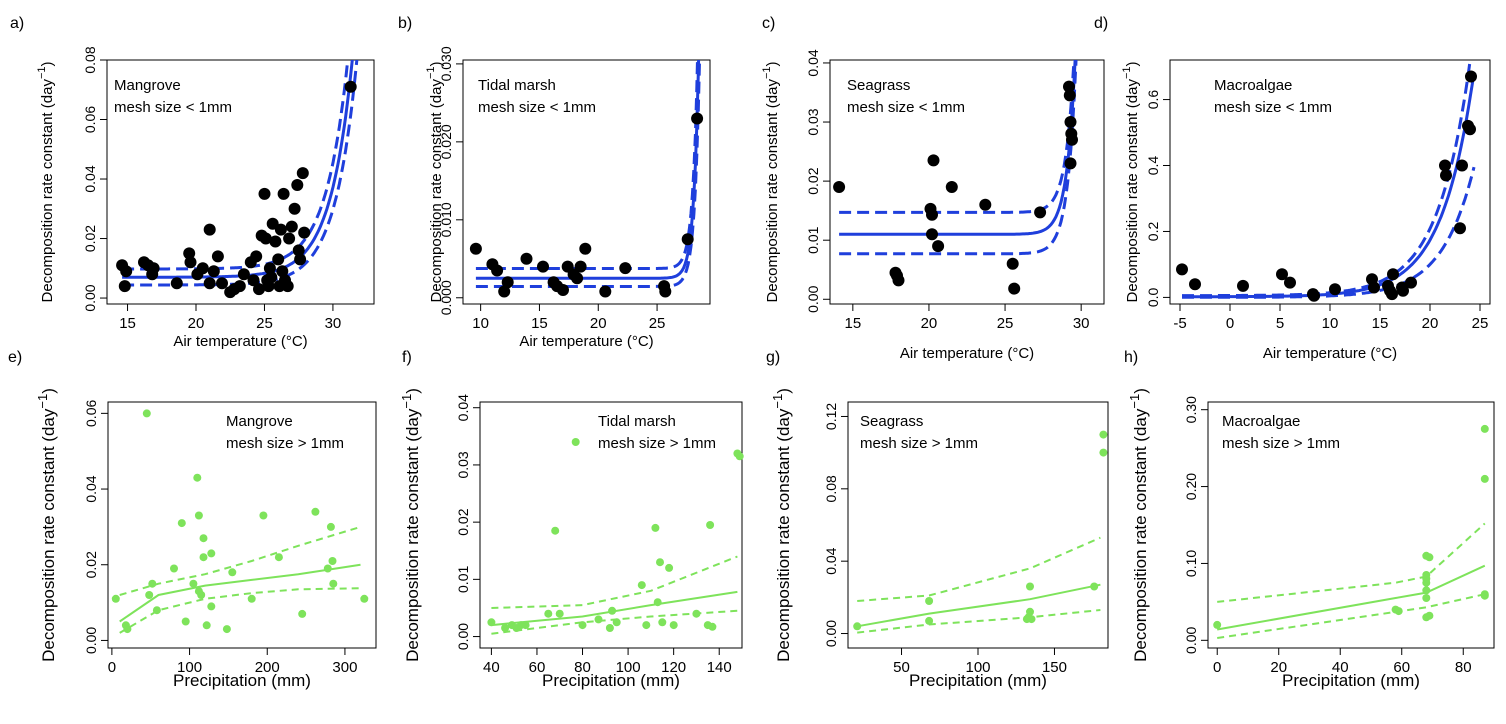 The height and width of the screenshot is (724, 1506). What do you see at coordinates (813, 121) in the screenshot?
I see `y-tick-label: 0.03` at bounding box center [813, 121].